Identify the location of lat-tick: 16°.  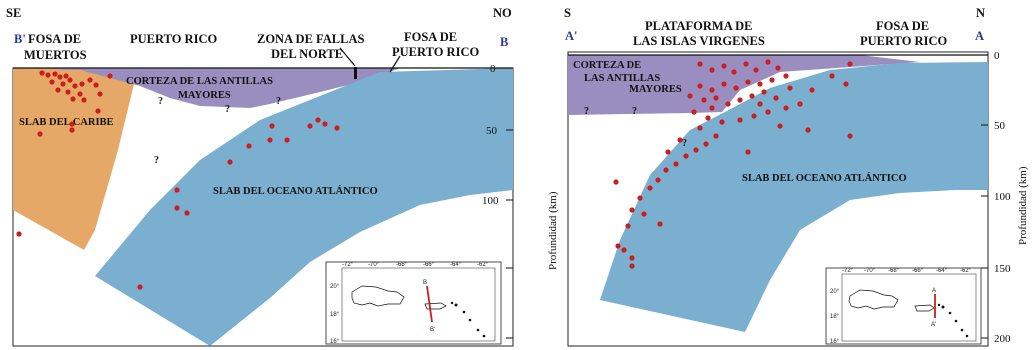
(335, 342).